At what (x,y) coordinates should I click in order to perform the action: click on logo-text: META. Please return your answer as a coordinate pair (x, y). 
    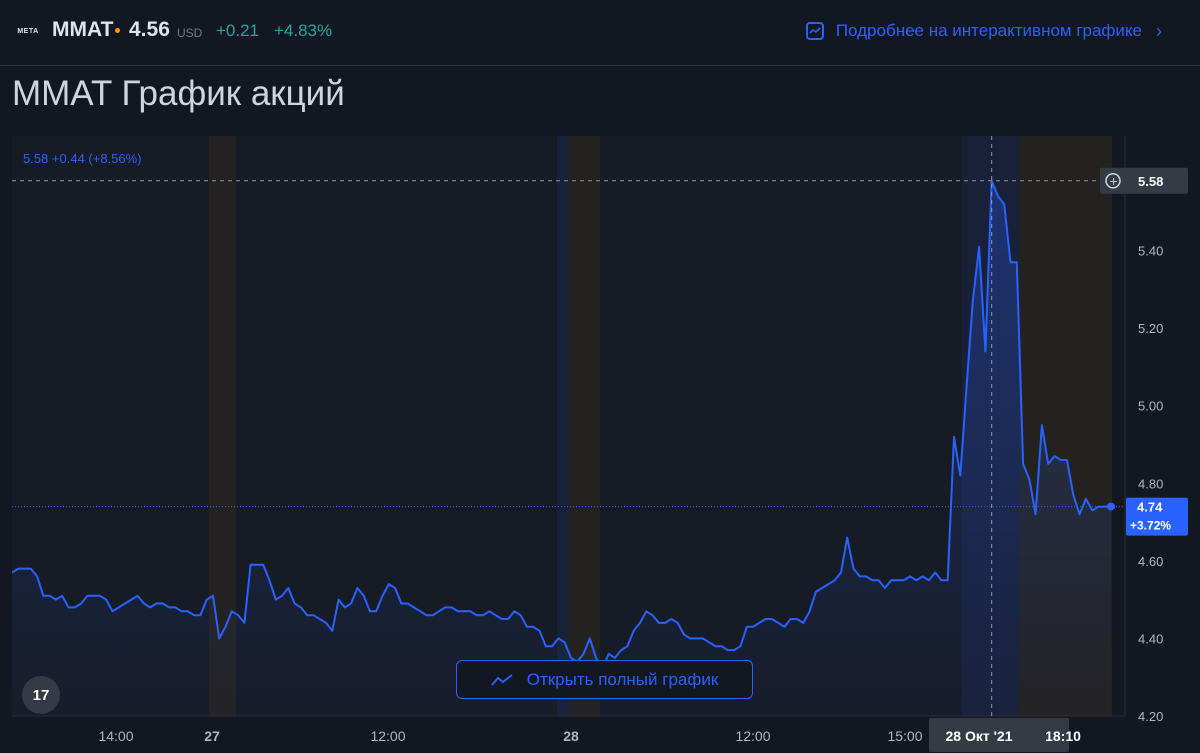
    Looking at the image, I should click on (28, 31).